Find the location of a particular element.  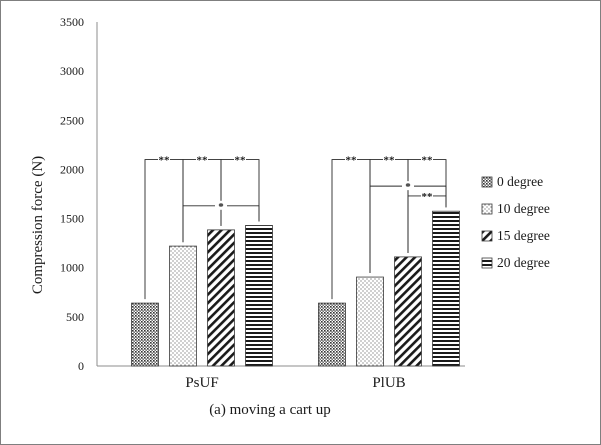

legend-label: 15 degree is located at coordinates (523, 235).